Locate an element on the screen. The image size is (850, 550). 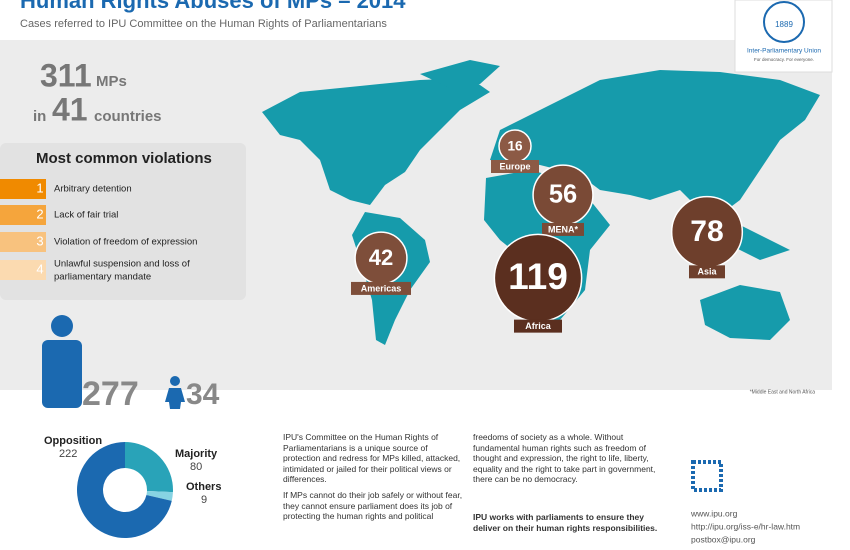
rank: 1 is located at coordinates (39, 187).